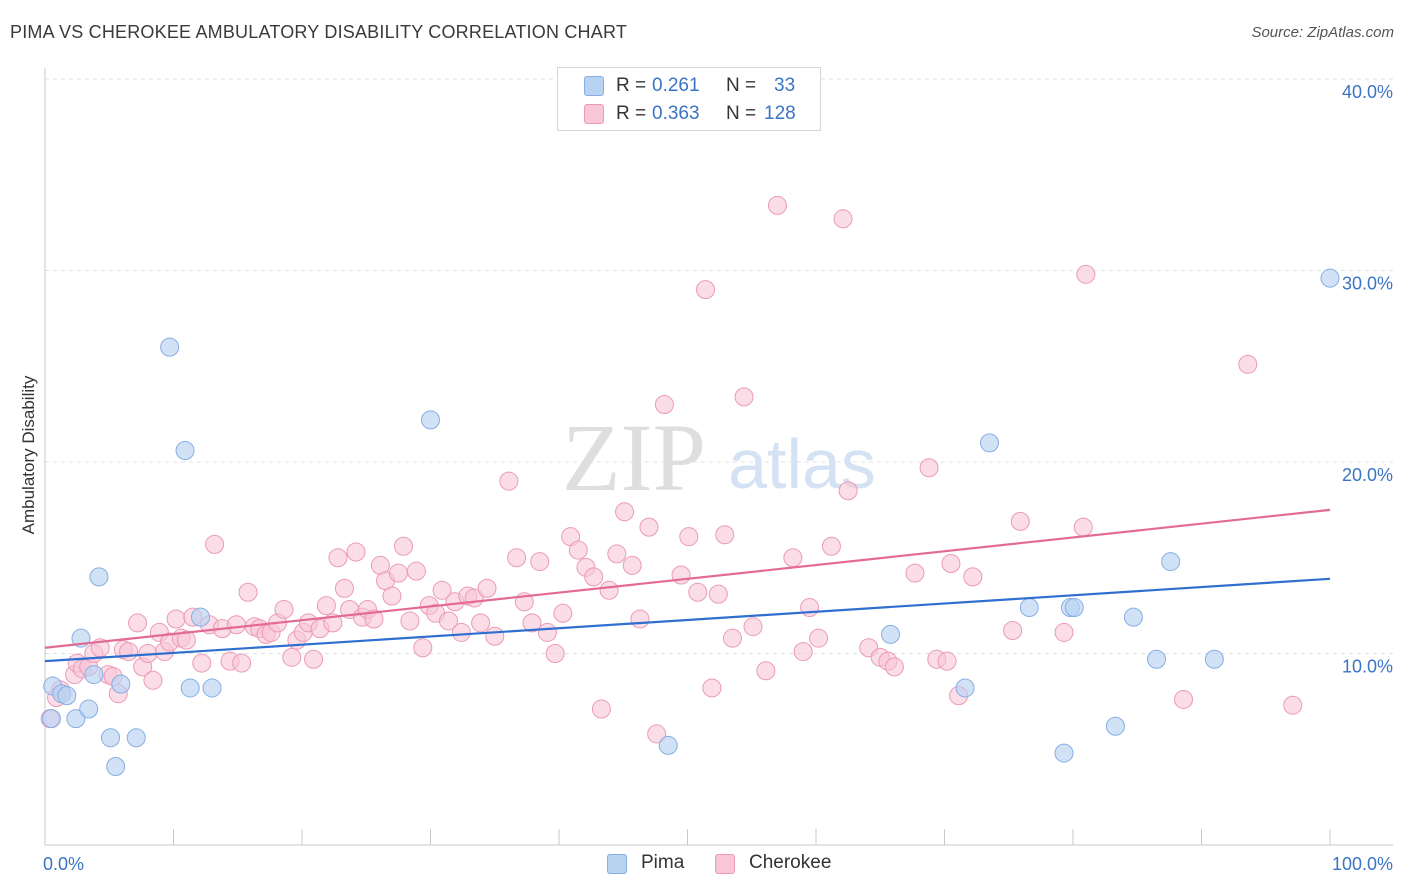  Describe the element at coordinates (663, 862) in the screenshot. I see `pima-legend-label: Pima` at that location.